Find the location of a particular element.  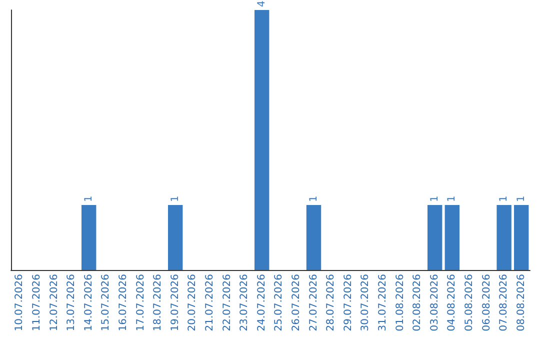

x-tick-label: 16.07.2026 is located at coordinates (123, 303).